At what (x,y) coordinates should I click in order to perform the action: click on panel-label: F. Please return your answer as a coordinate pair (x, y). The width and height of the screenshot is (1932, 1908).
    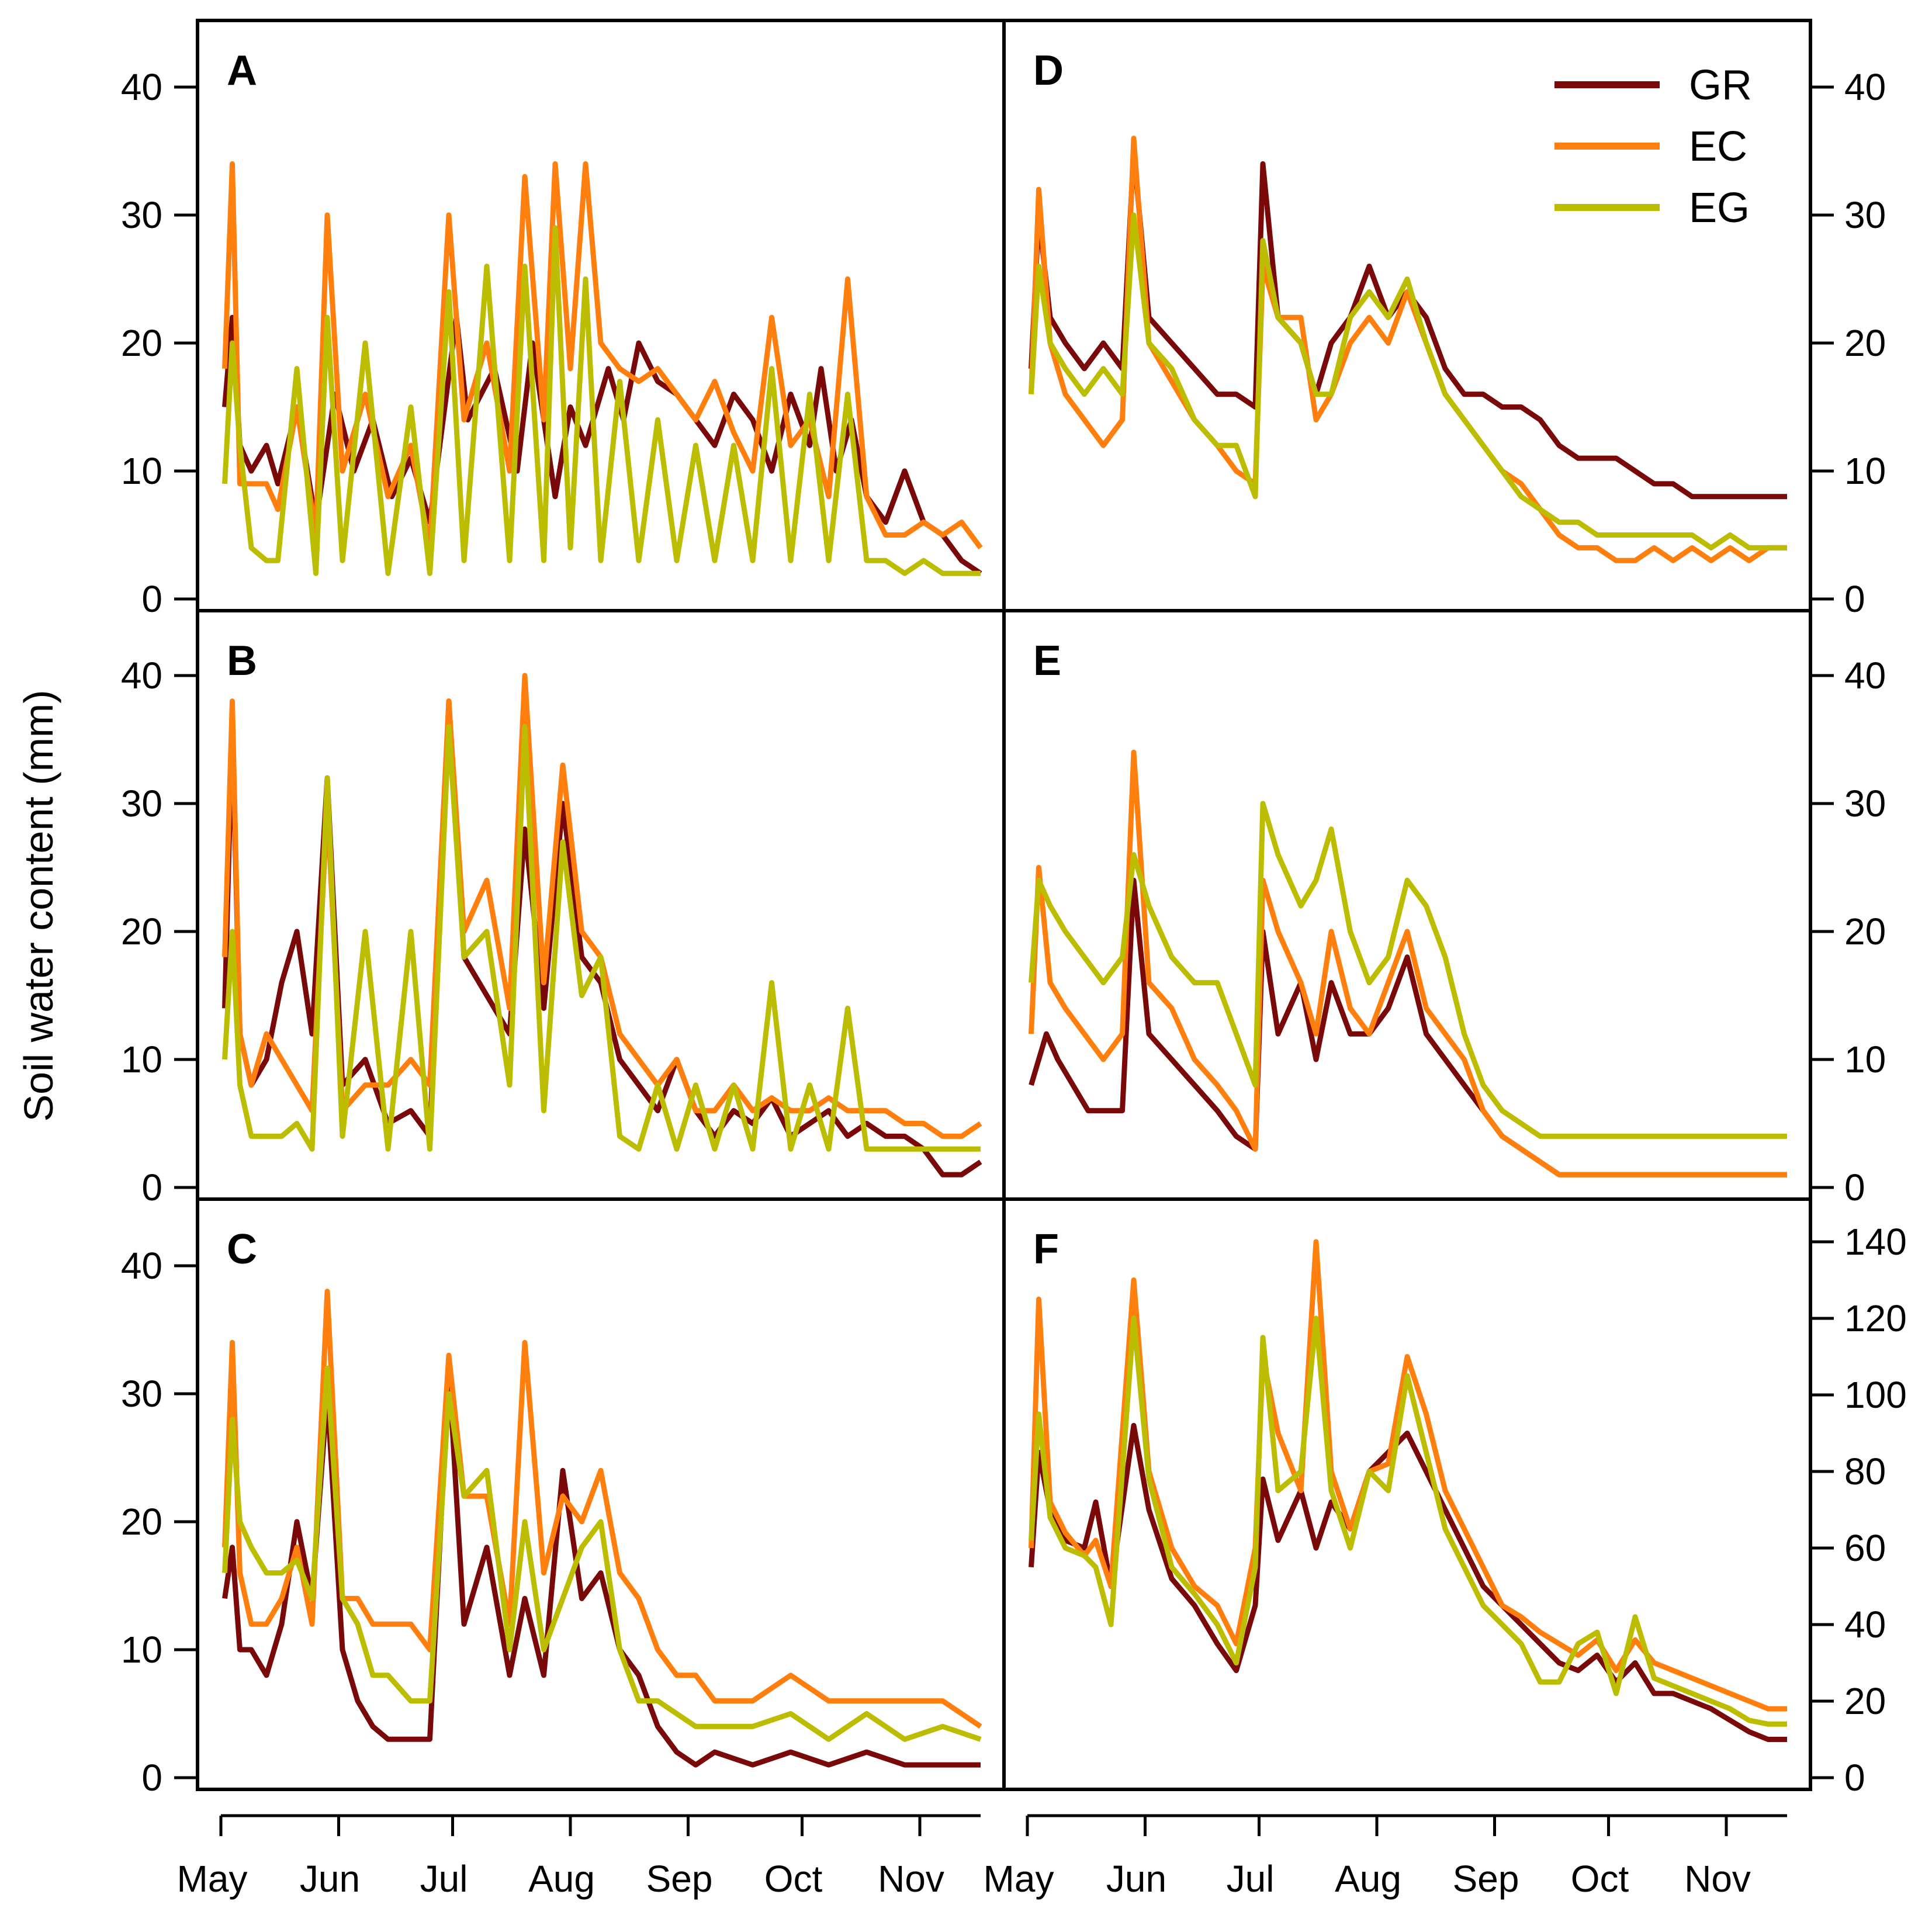
    Looking at the image, I should click on (1046, 1249).